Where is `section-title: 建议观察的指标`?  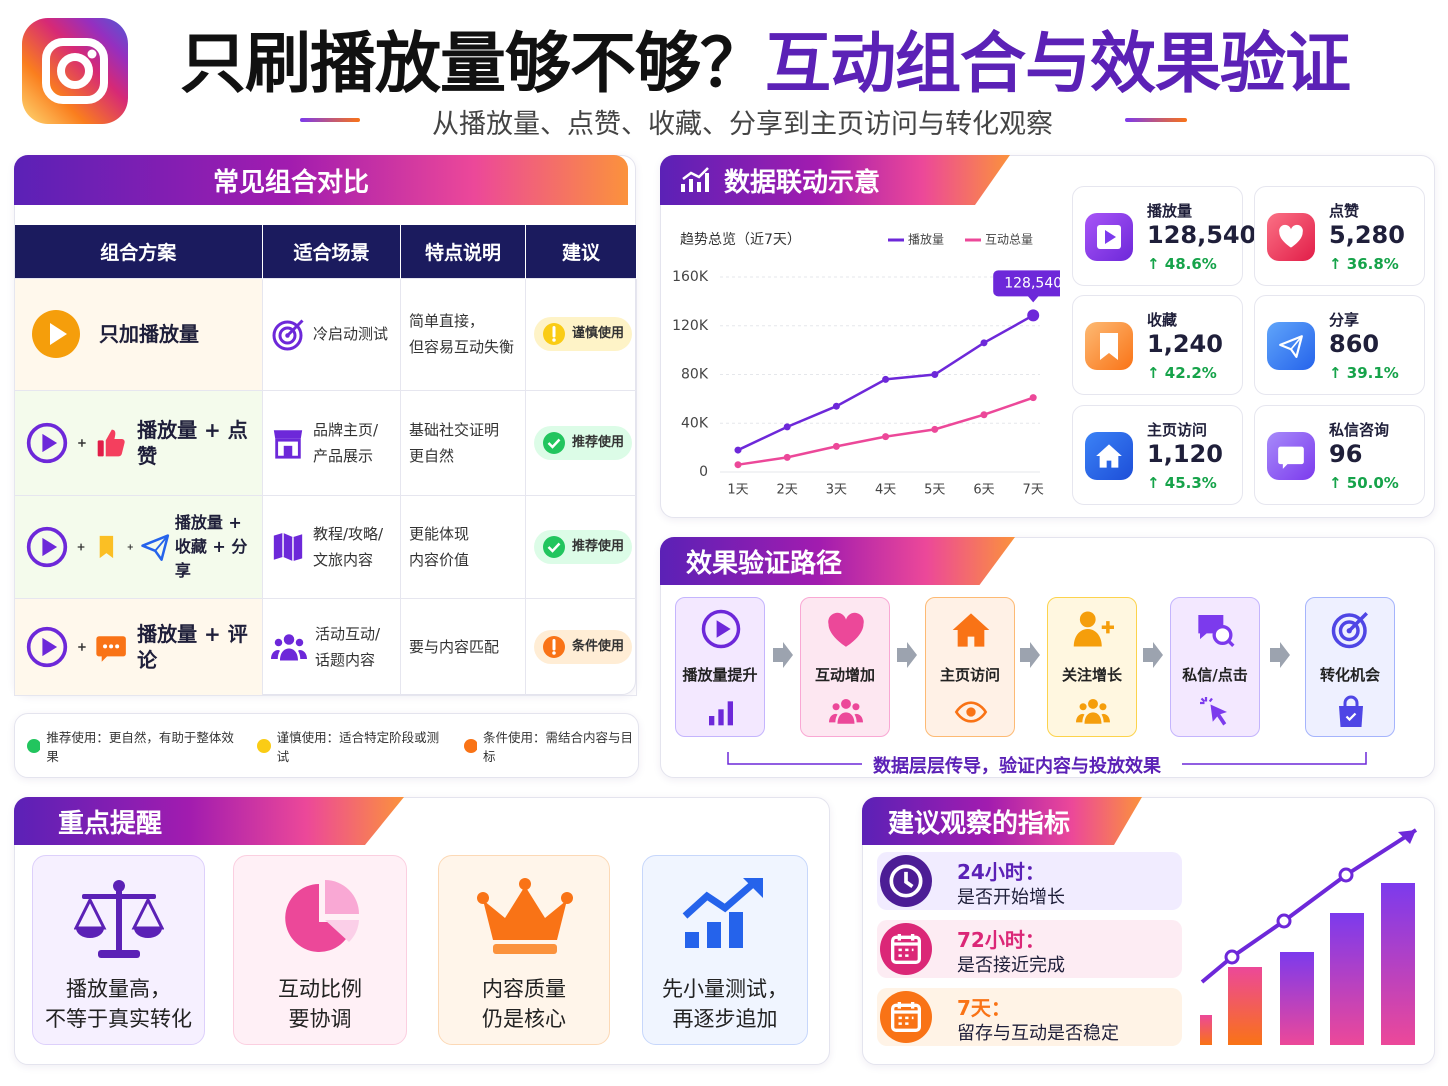
section-title: 建议观察的指标 is located at coordinates (979, 823).